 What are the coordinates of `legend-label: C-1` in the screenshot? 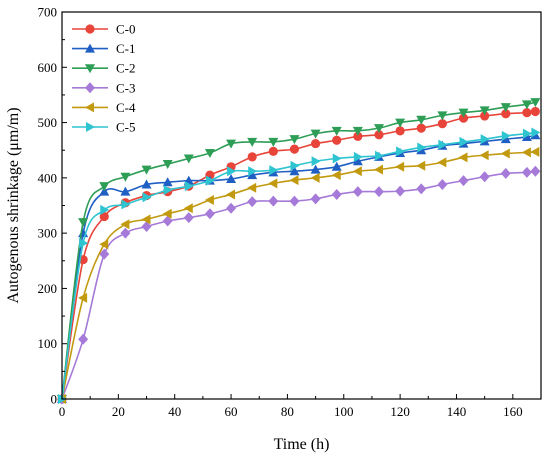 It's located at (126, 48).